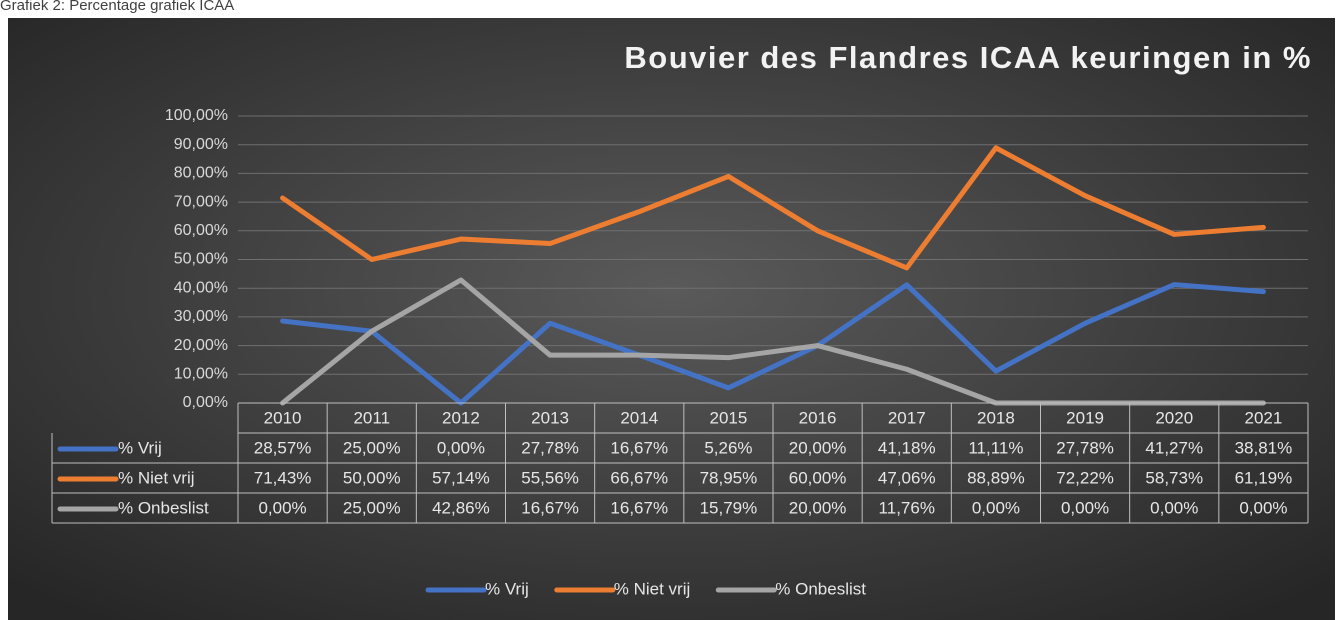 Image resolution: width=1343 pixels, height=620 pixels. What do you see at coordinates (201, 259) in the screenshot?
I see `y-tick-label: 50,00%` at bounding box center [201, 259].